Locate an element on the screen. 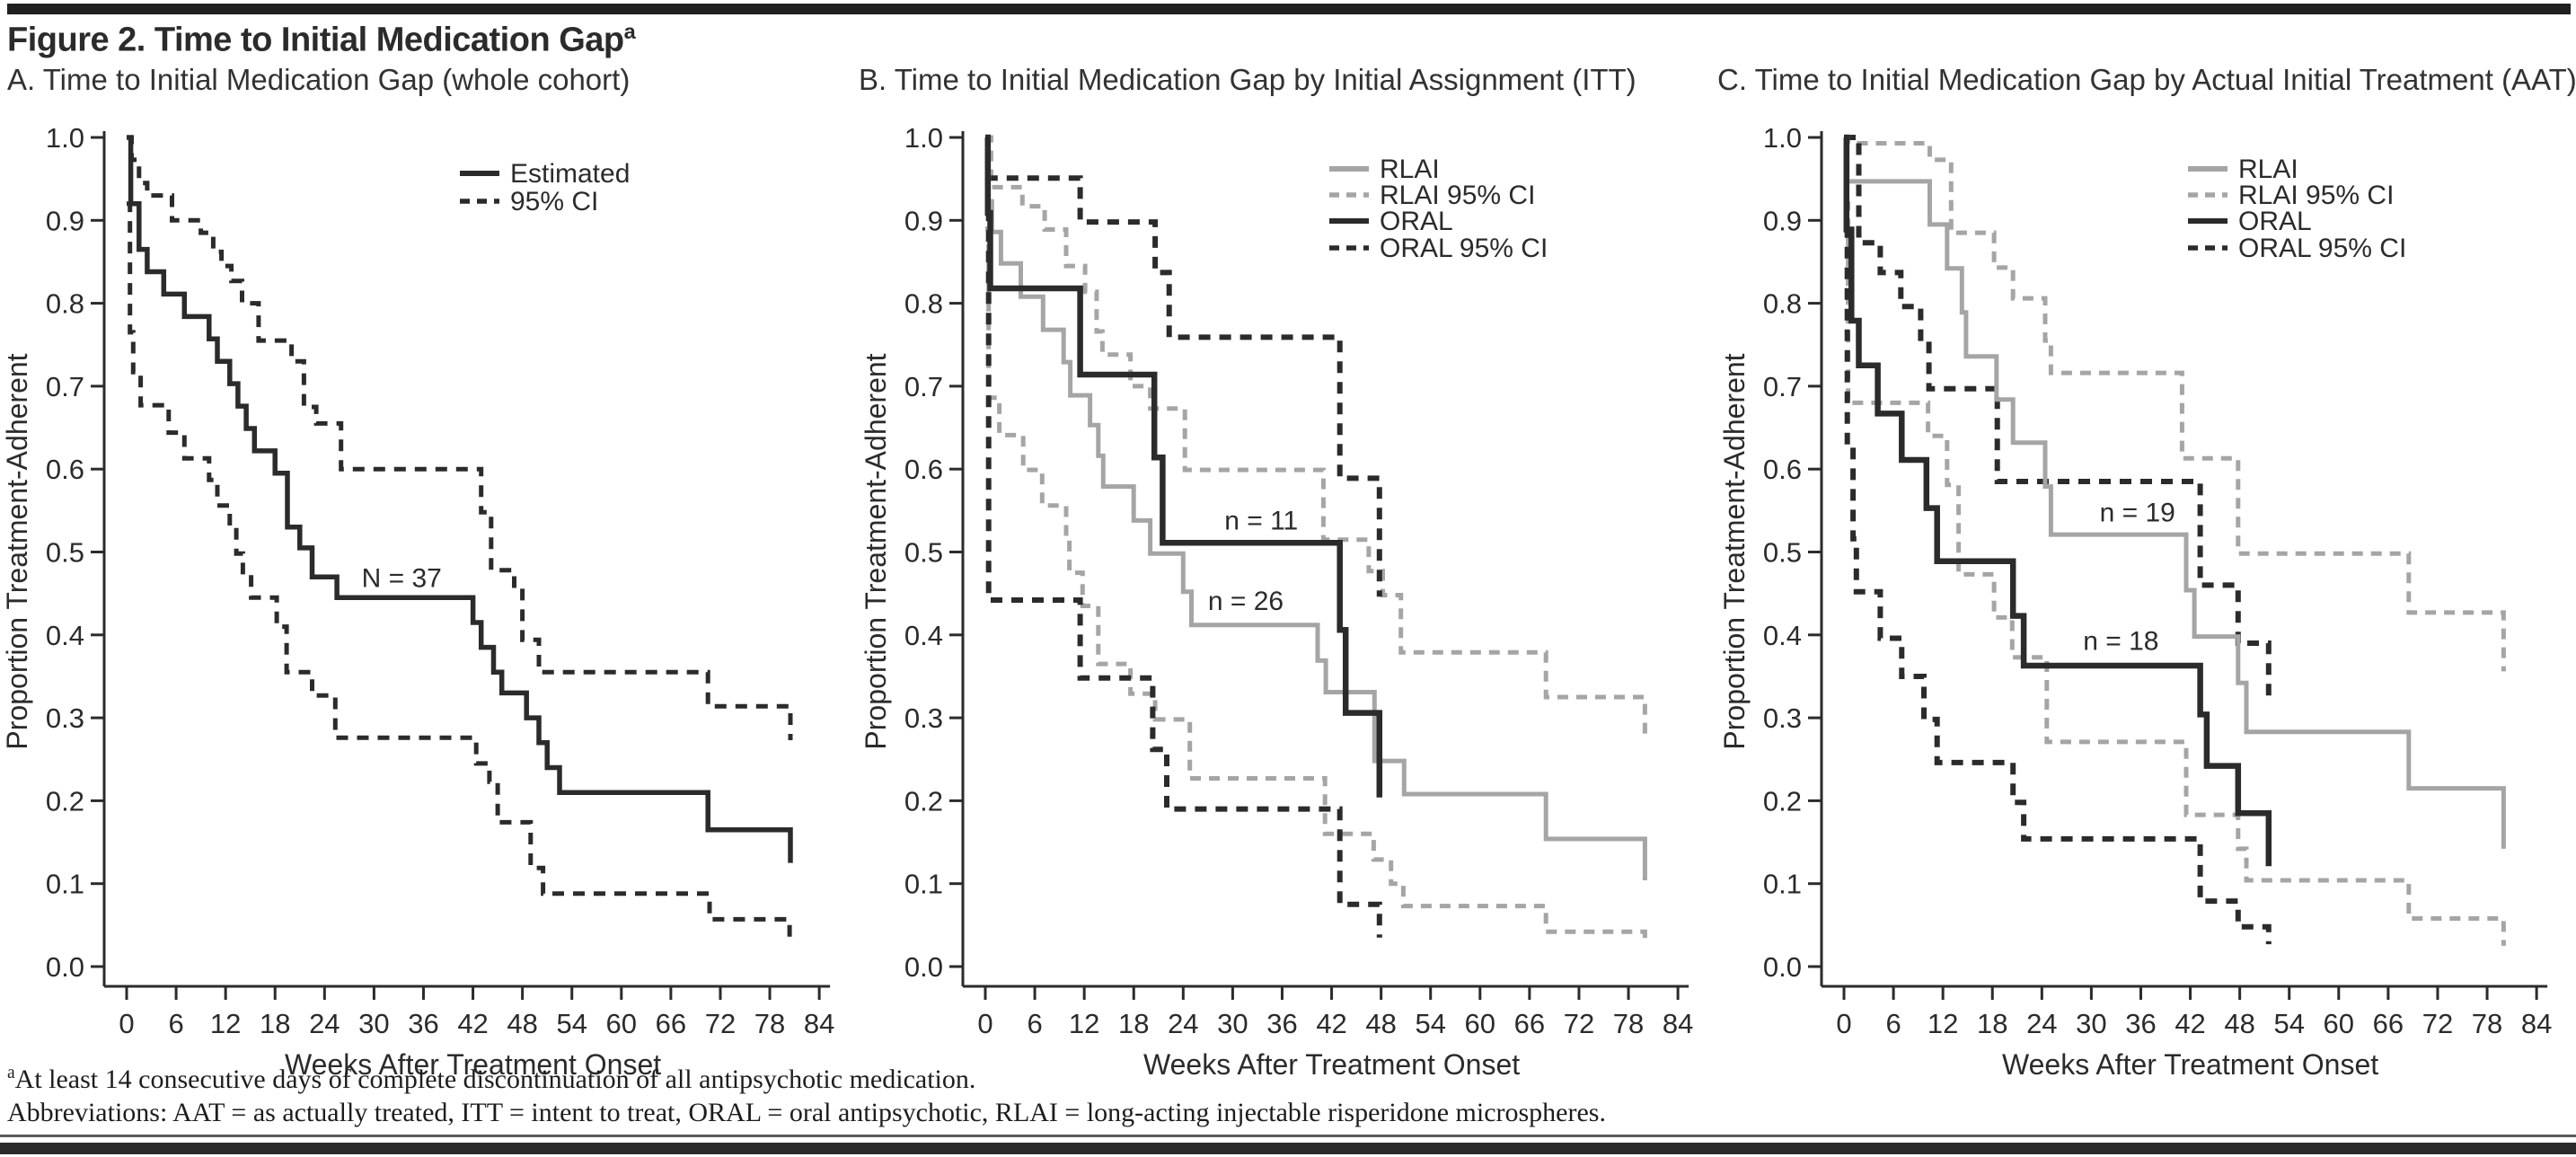 The image size is (2576, 1157). sample-size-annotation: N = 37 is located at coordinates (402, 578).